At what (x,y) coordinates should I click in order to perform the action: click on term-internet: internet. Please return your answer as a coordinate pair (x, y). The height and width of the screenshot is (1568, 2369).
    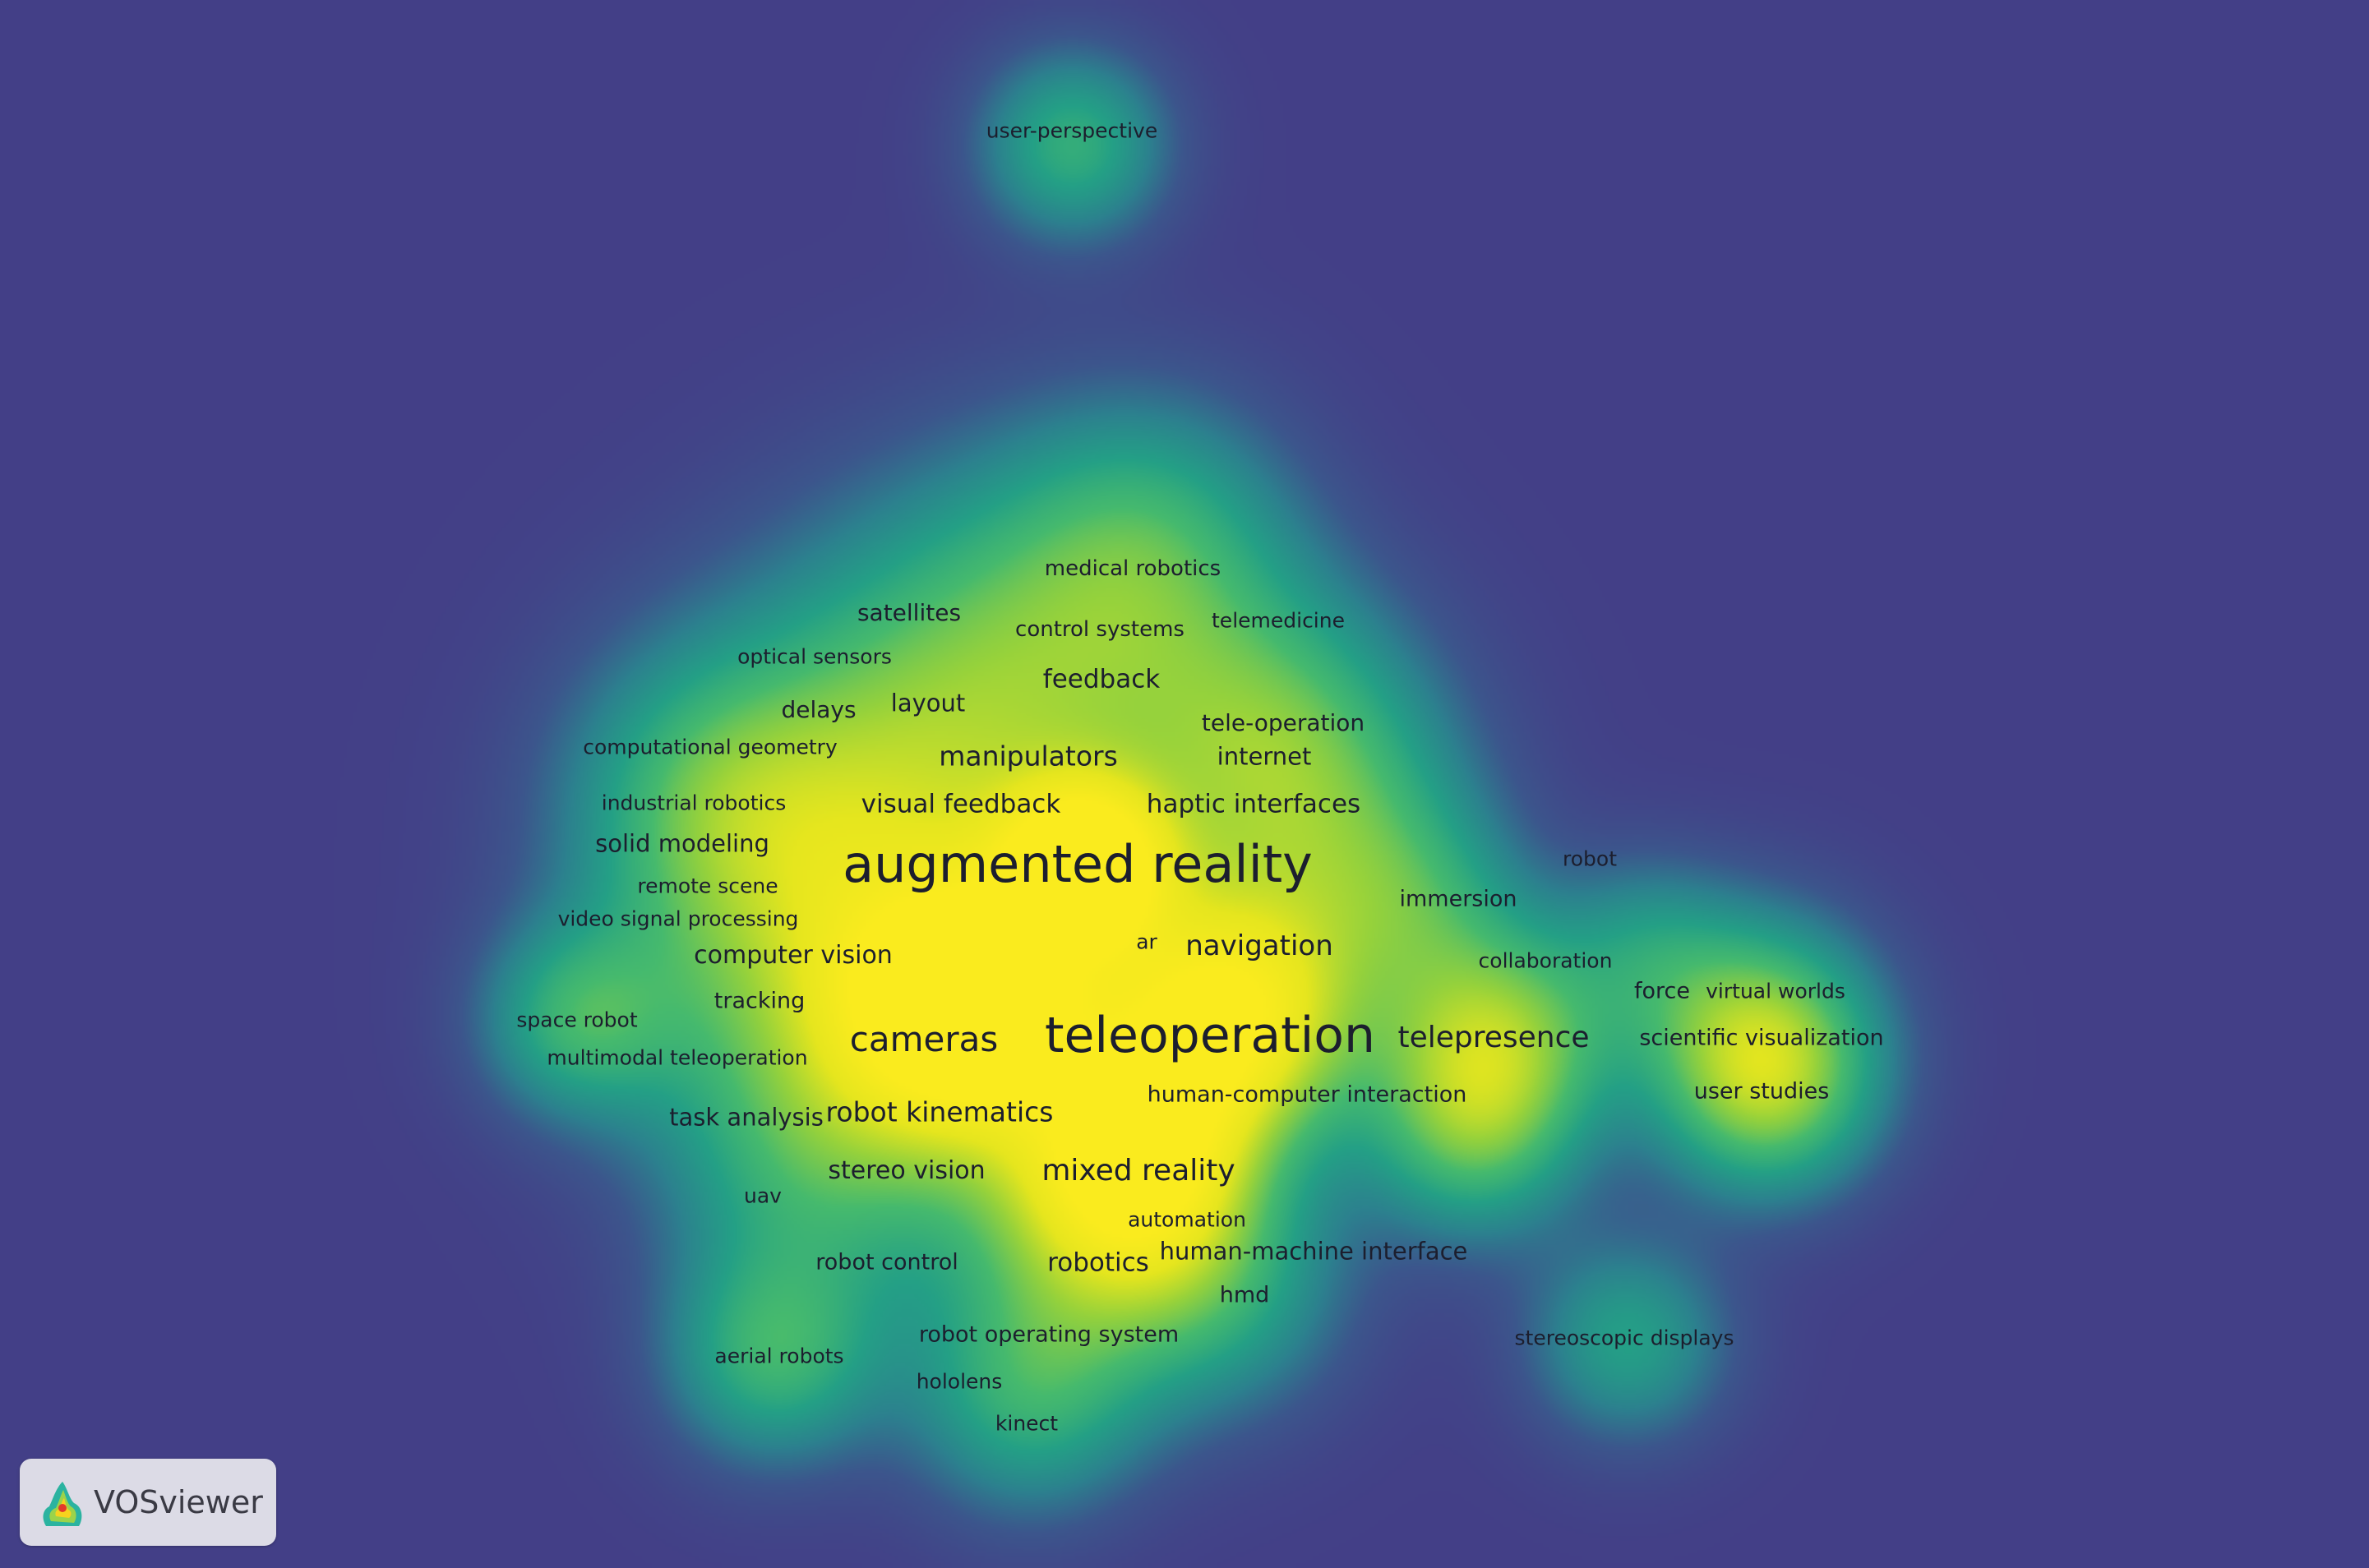
    Looking at the image, I should click on (1264, 756).